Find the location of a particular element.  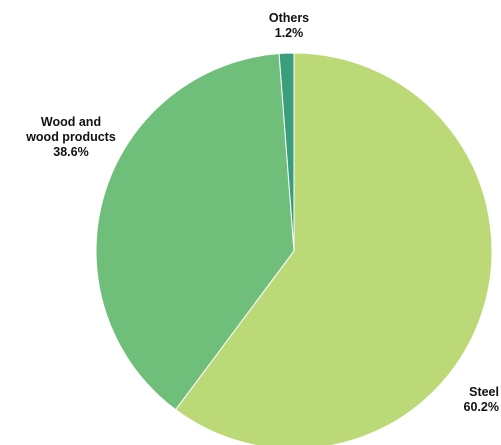

slice-percent-wood: 38.6% is located at coordinates (71, 152).